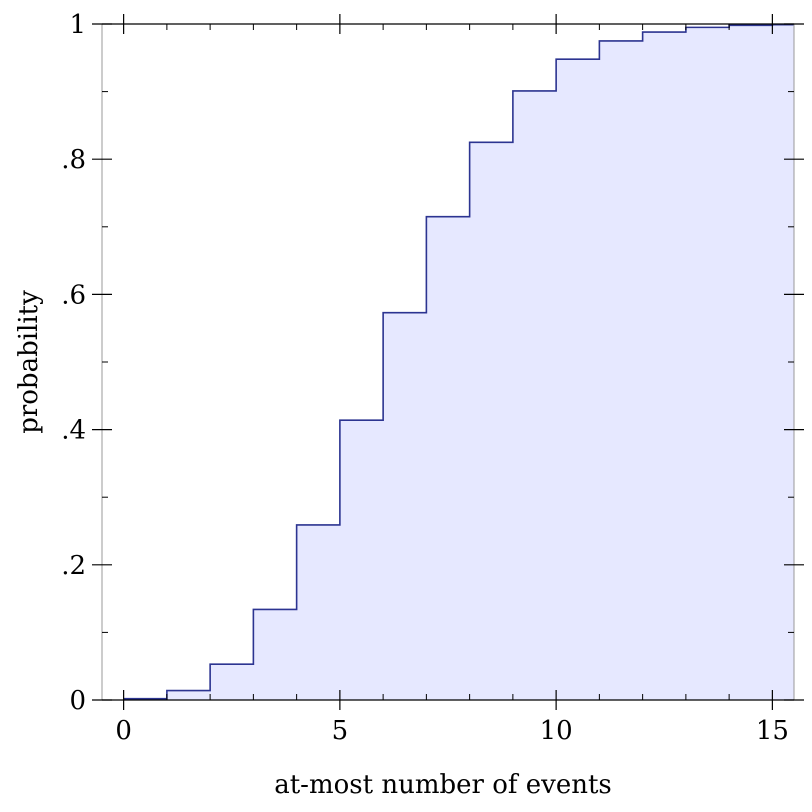 This screenshot has width=812, height=812. What do you see at coordinates (77, 701) in the screenshot?
I see `y-tick-label: 0` at bounding box center [77, 701].